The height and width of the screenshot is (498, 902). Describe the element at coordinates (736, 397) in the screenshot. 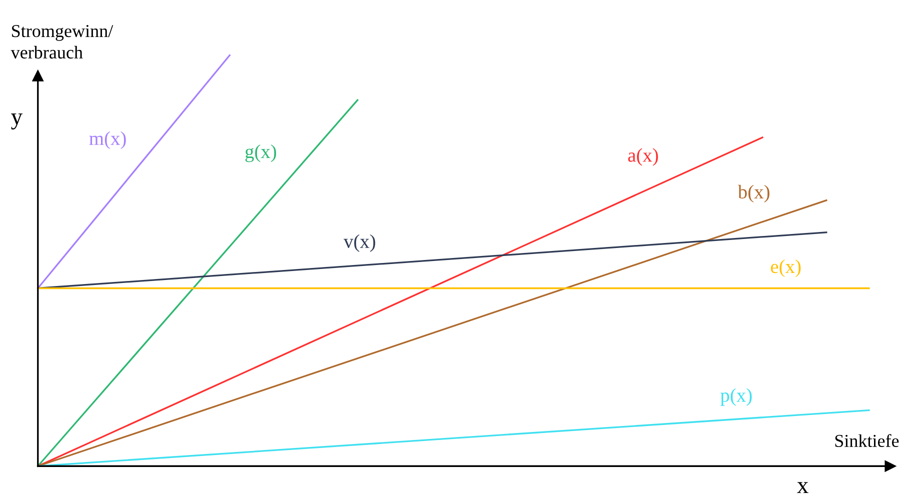

I see `series-label: p(x)` at that location.